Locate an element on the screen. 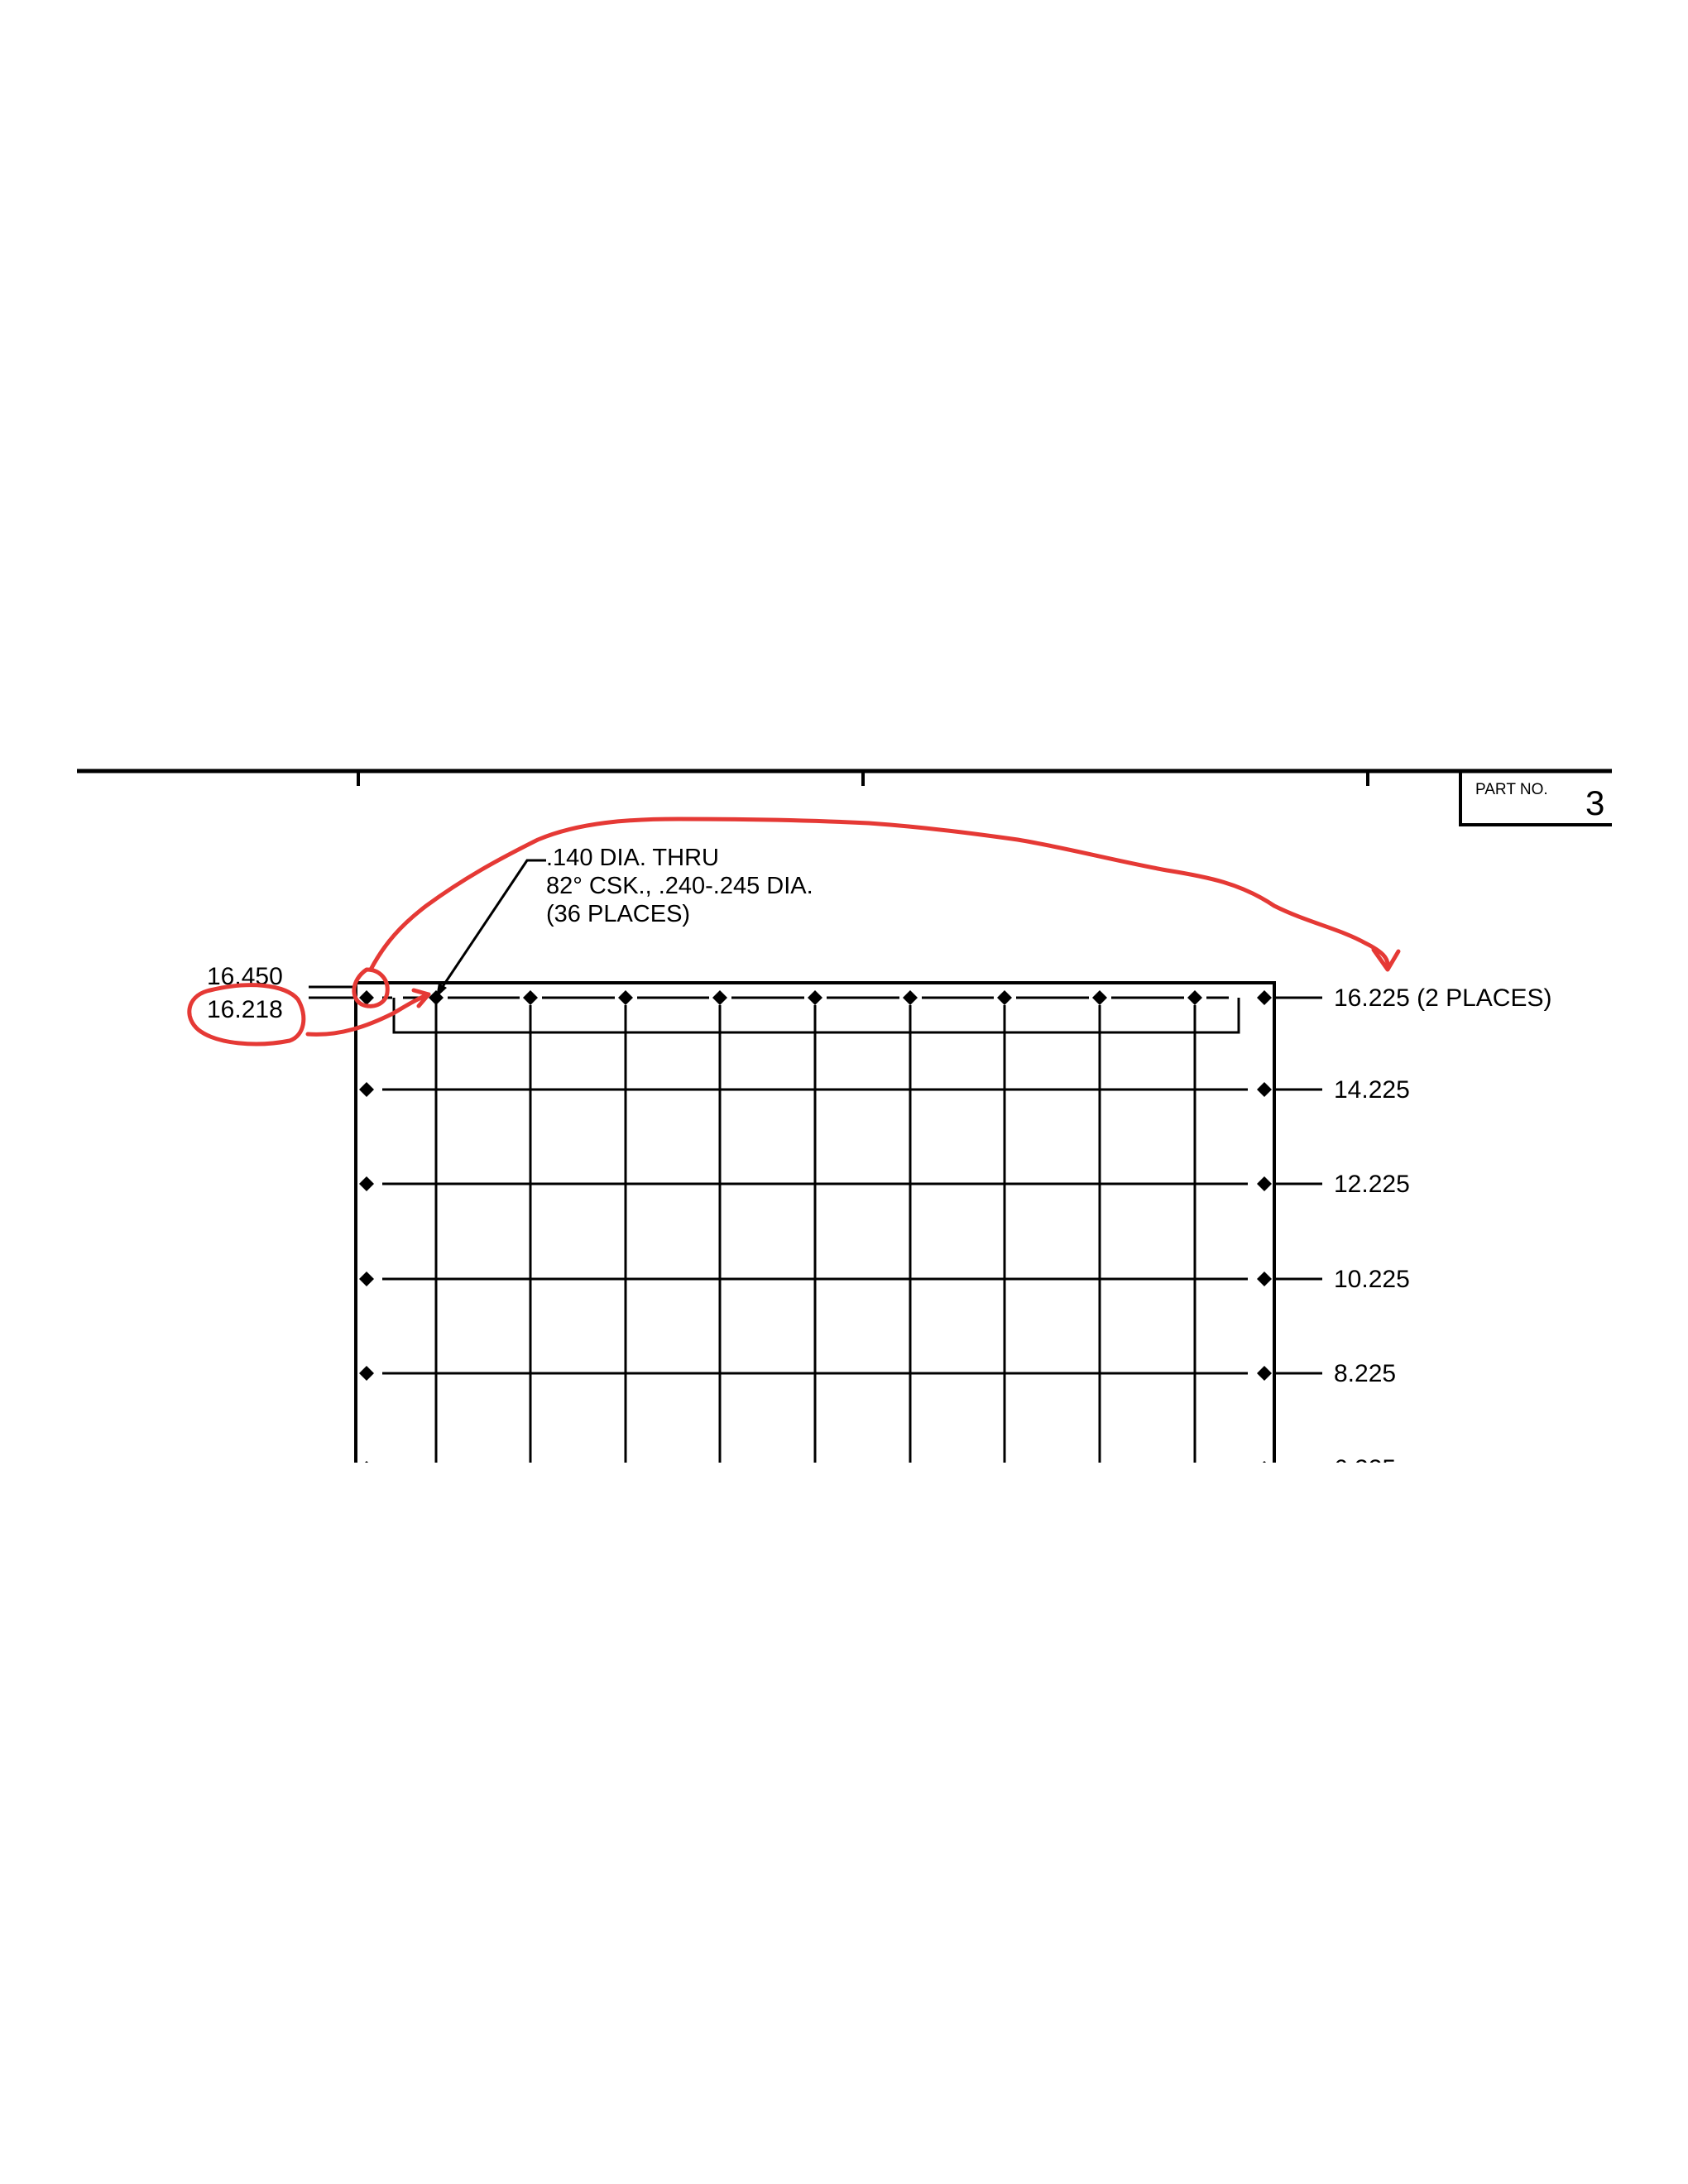 This screenshot has width=1688, height=2184. callout-line-1: .140 DIA. THRU is located at coordinates (632, 858).